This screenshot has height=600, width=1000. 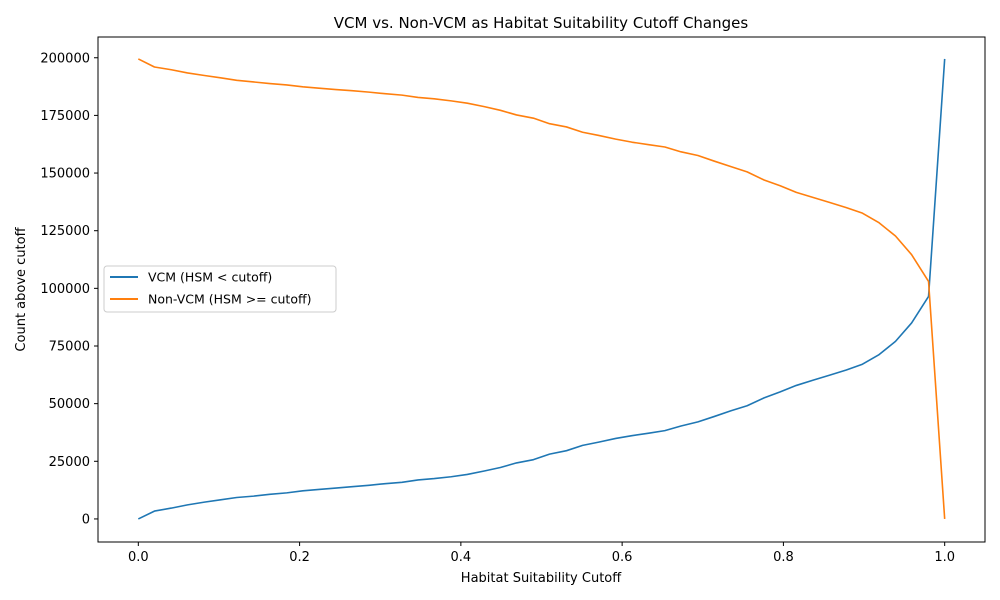 What do you see at coordinates (21, 288) in the screenshot?
I see `y-axis-label: Count above cutoff` at bounding box center [21, 288].